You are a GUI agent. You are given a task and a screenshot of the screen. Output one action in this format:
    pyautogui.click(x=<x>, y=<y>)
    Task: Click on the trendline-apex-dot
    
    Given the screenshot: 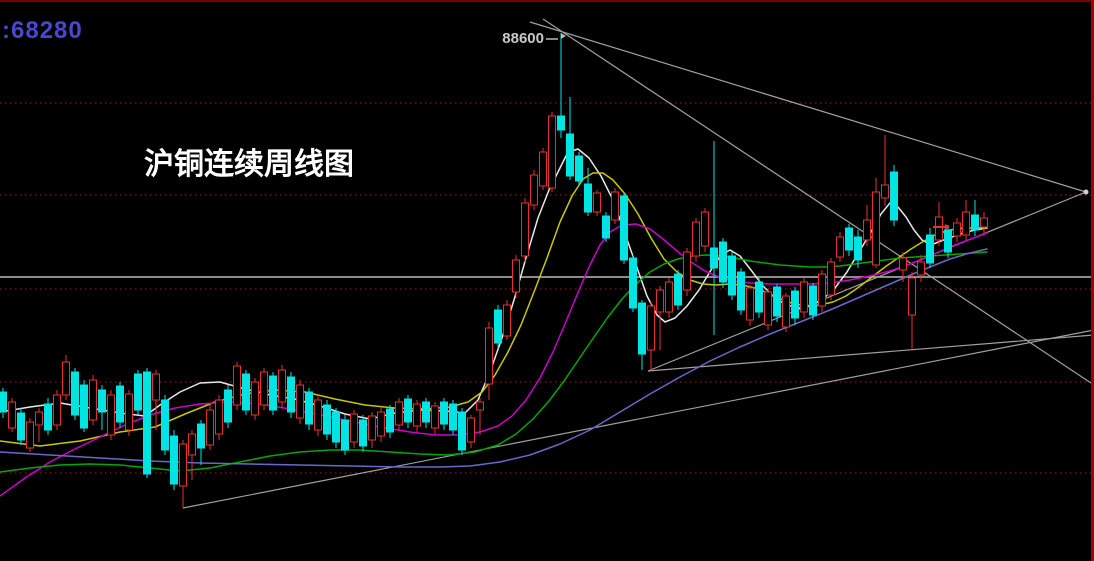 What is the action you would take?
    pyautogui.click(x=1086, y=192)
    